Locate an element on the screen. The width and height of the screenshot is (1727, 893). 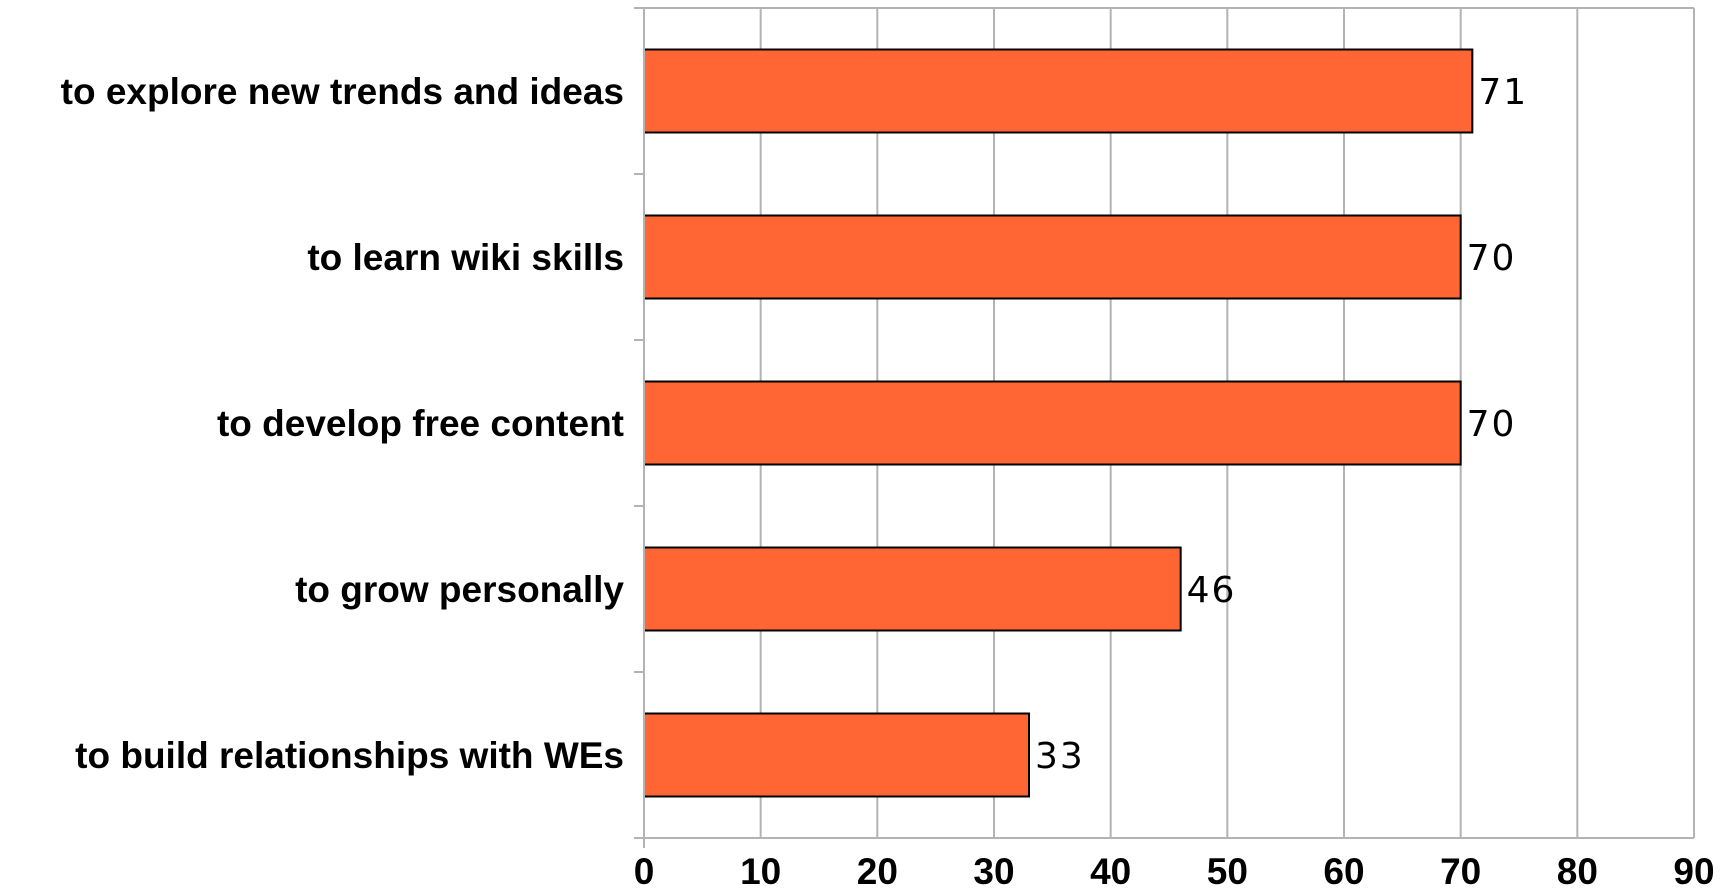
x-tick-labels: 0 10 20 30 40 50 60 70 80 90 is located at coordinates (1174, 871).